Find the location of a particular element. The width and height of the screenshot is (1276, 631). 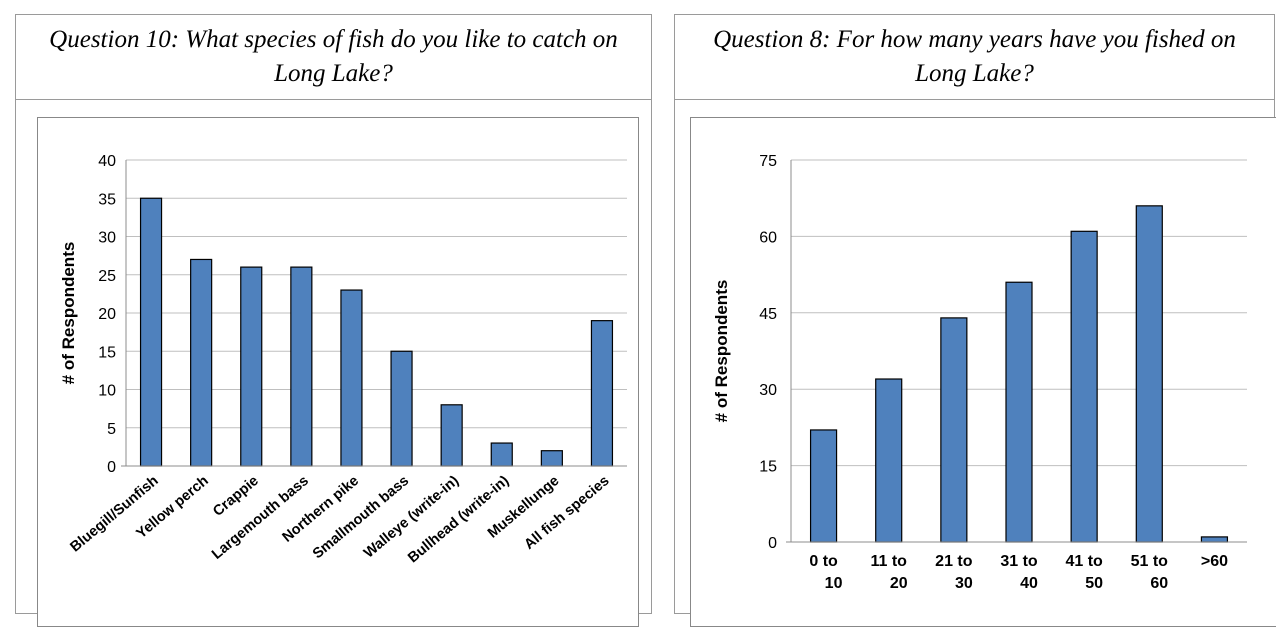

x-tick-label: 51 to 60 is located at coordinates (1150, 572).